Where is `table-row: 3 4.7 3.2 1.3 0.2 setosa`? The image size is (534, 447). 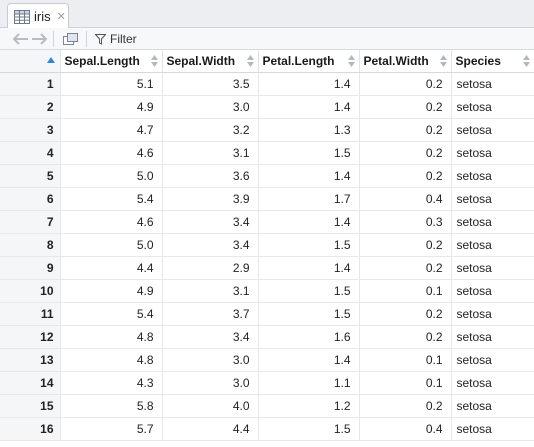 table-row: 3 4.7 3.2 1.3 0.2 setosa is located at coordinates (267, 130).